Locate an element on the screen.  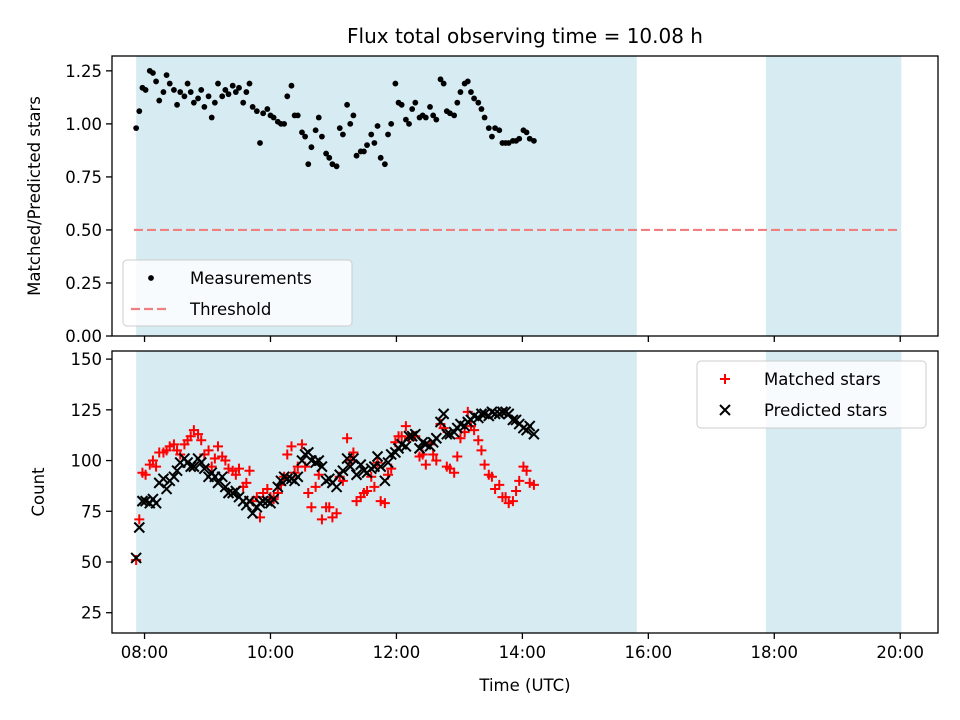
y-axis-label: Count is located at coordinates (38, 492).